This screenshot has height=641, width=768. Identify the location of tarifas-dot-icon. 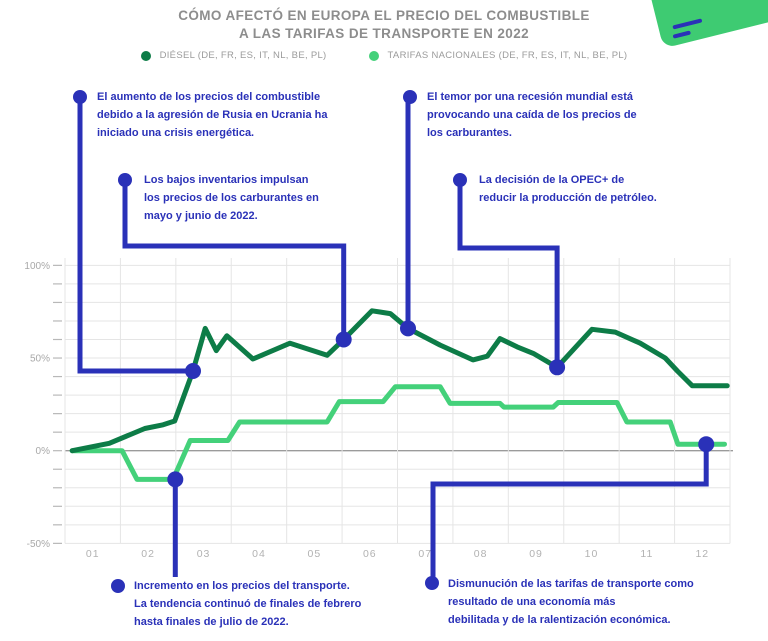
(373, 55).